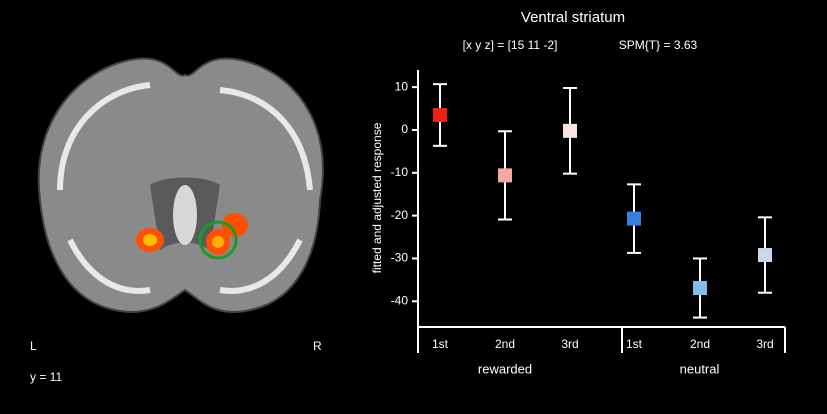  What do you see at coordinates (377, 197) in the screenshot?
I see `y-axis-label: fitted and adjusted response` at bounding box center [377, 197].